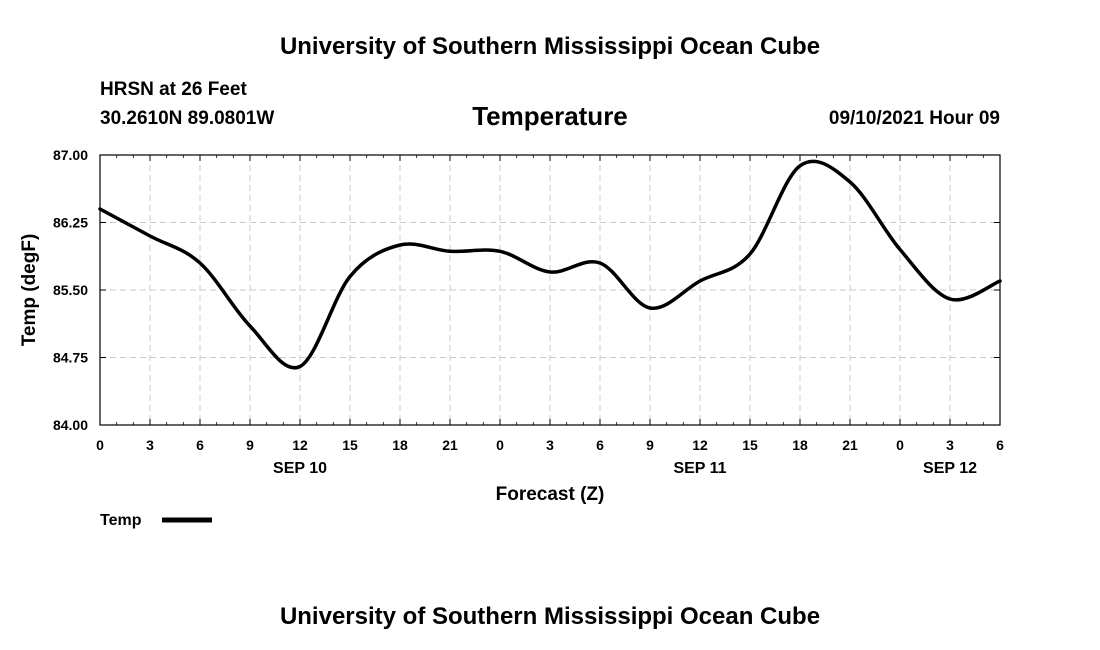 The width and height of the screenshot is (1100, 650). Describe the element at coordinates (550, 494) in the screenshot. I see `x-axis-label: Forecast (Z)` at that location.